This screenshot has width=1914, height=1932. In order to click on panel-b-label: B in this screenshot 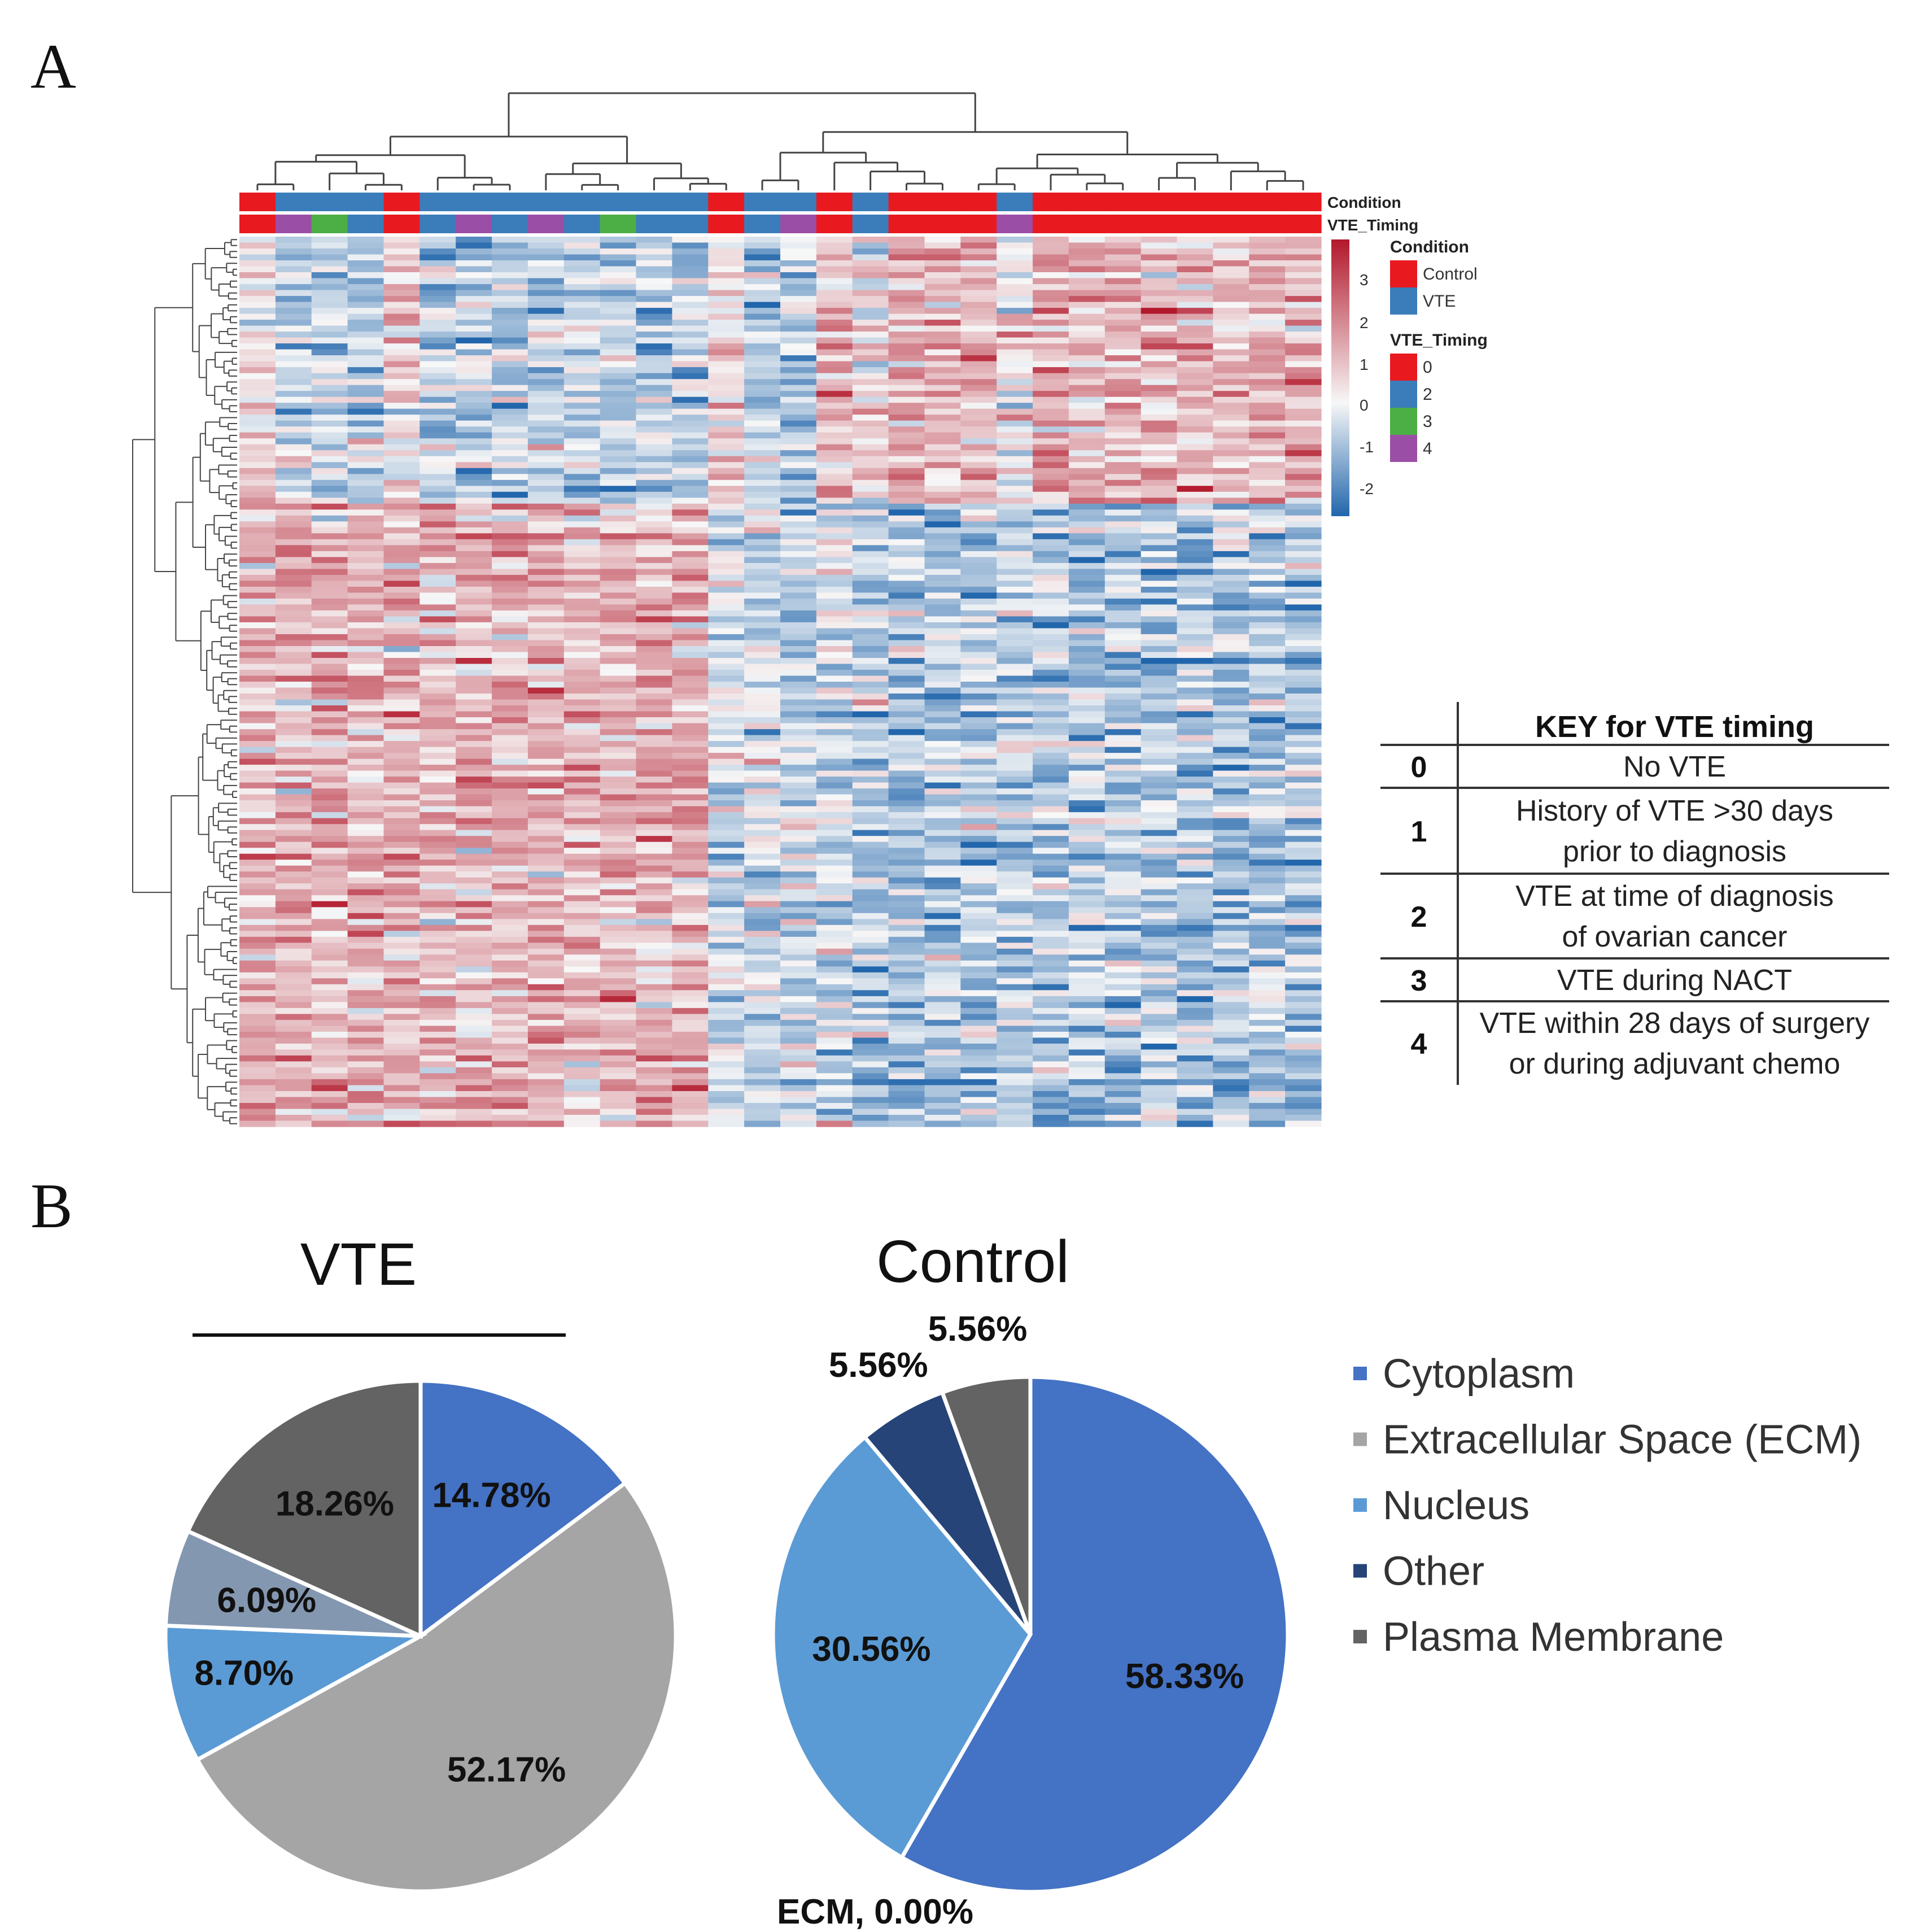, I will do `click(51, 1206)`.